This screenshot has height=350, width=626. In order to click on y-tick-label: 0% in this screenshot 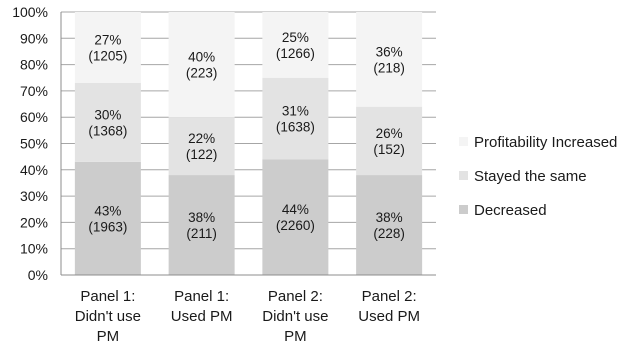, I will do `click(38, 275)`.